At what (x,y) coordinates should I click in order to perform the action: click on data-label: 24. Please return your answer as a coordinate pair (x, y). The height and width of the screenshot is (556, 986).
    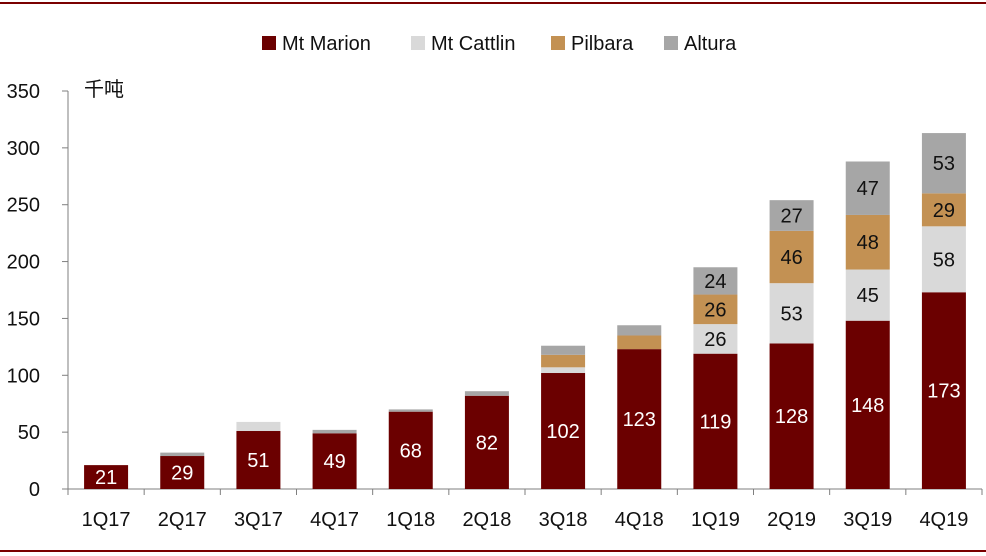
    Looking at the image, I should click on (715, 282).